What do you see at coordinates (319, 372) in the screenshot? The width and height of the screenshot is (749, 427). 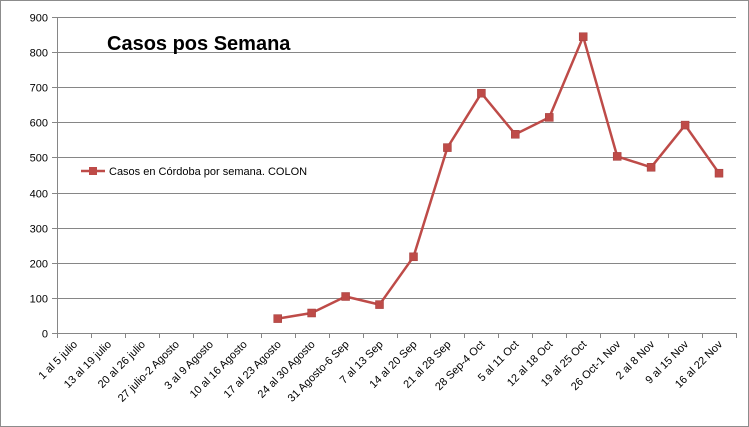 I see `x-tick-label: 31 Agosto-6 Sep` at bounding box center [319, 372].